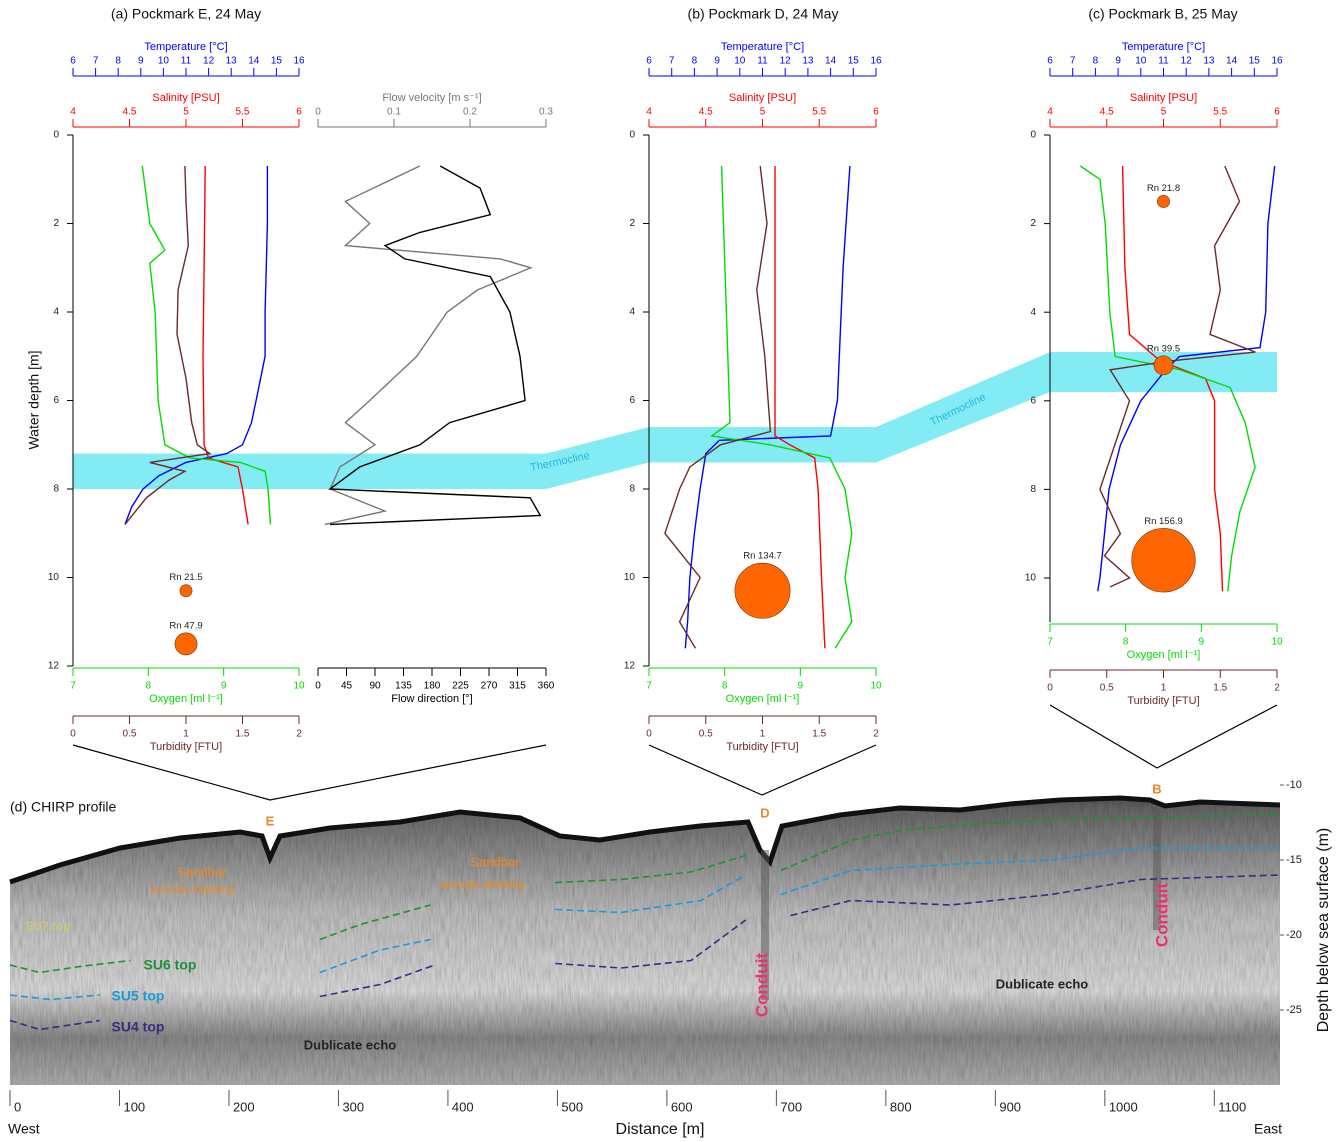  I want to click on connector-brackets, so click(675, 752).